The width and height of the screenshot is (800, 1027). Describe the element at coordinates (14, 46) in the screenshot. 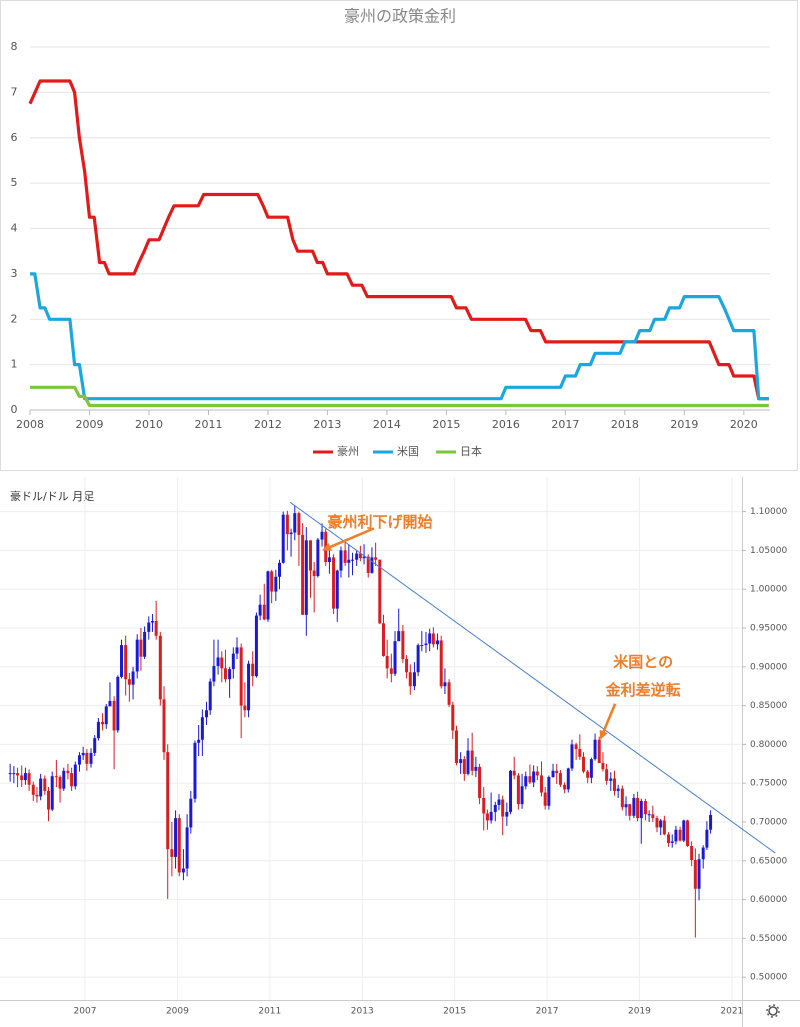

I see `y-tick-label: 8` at that location.